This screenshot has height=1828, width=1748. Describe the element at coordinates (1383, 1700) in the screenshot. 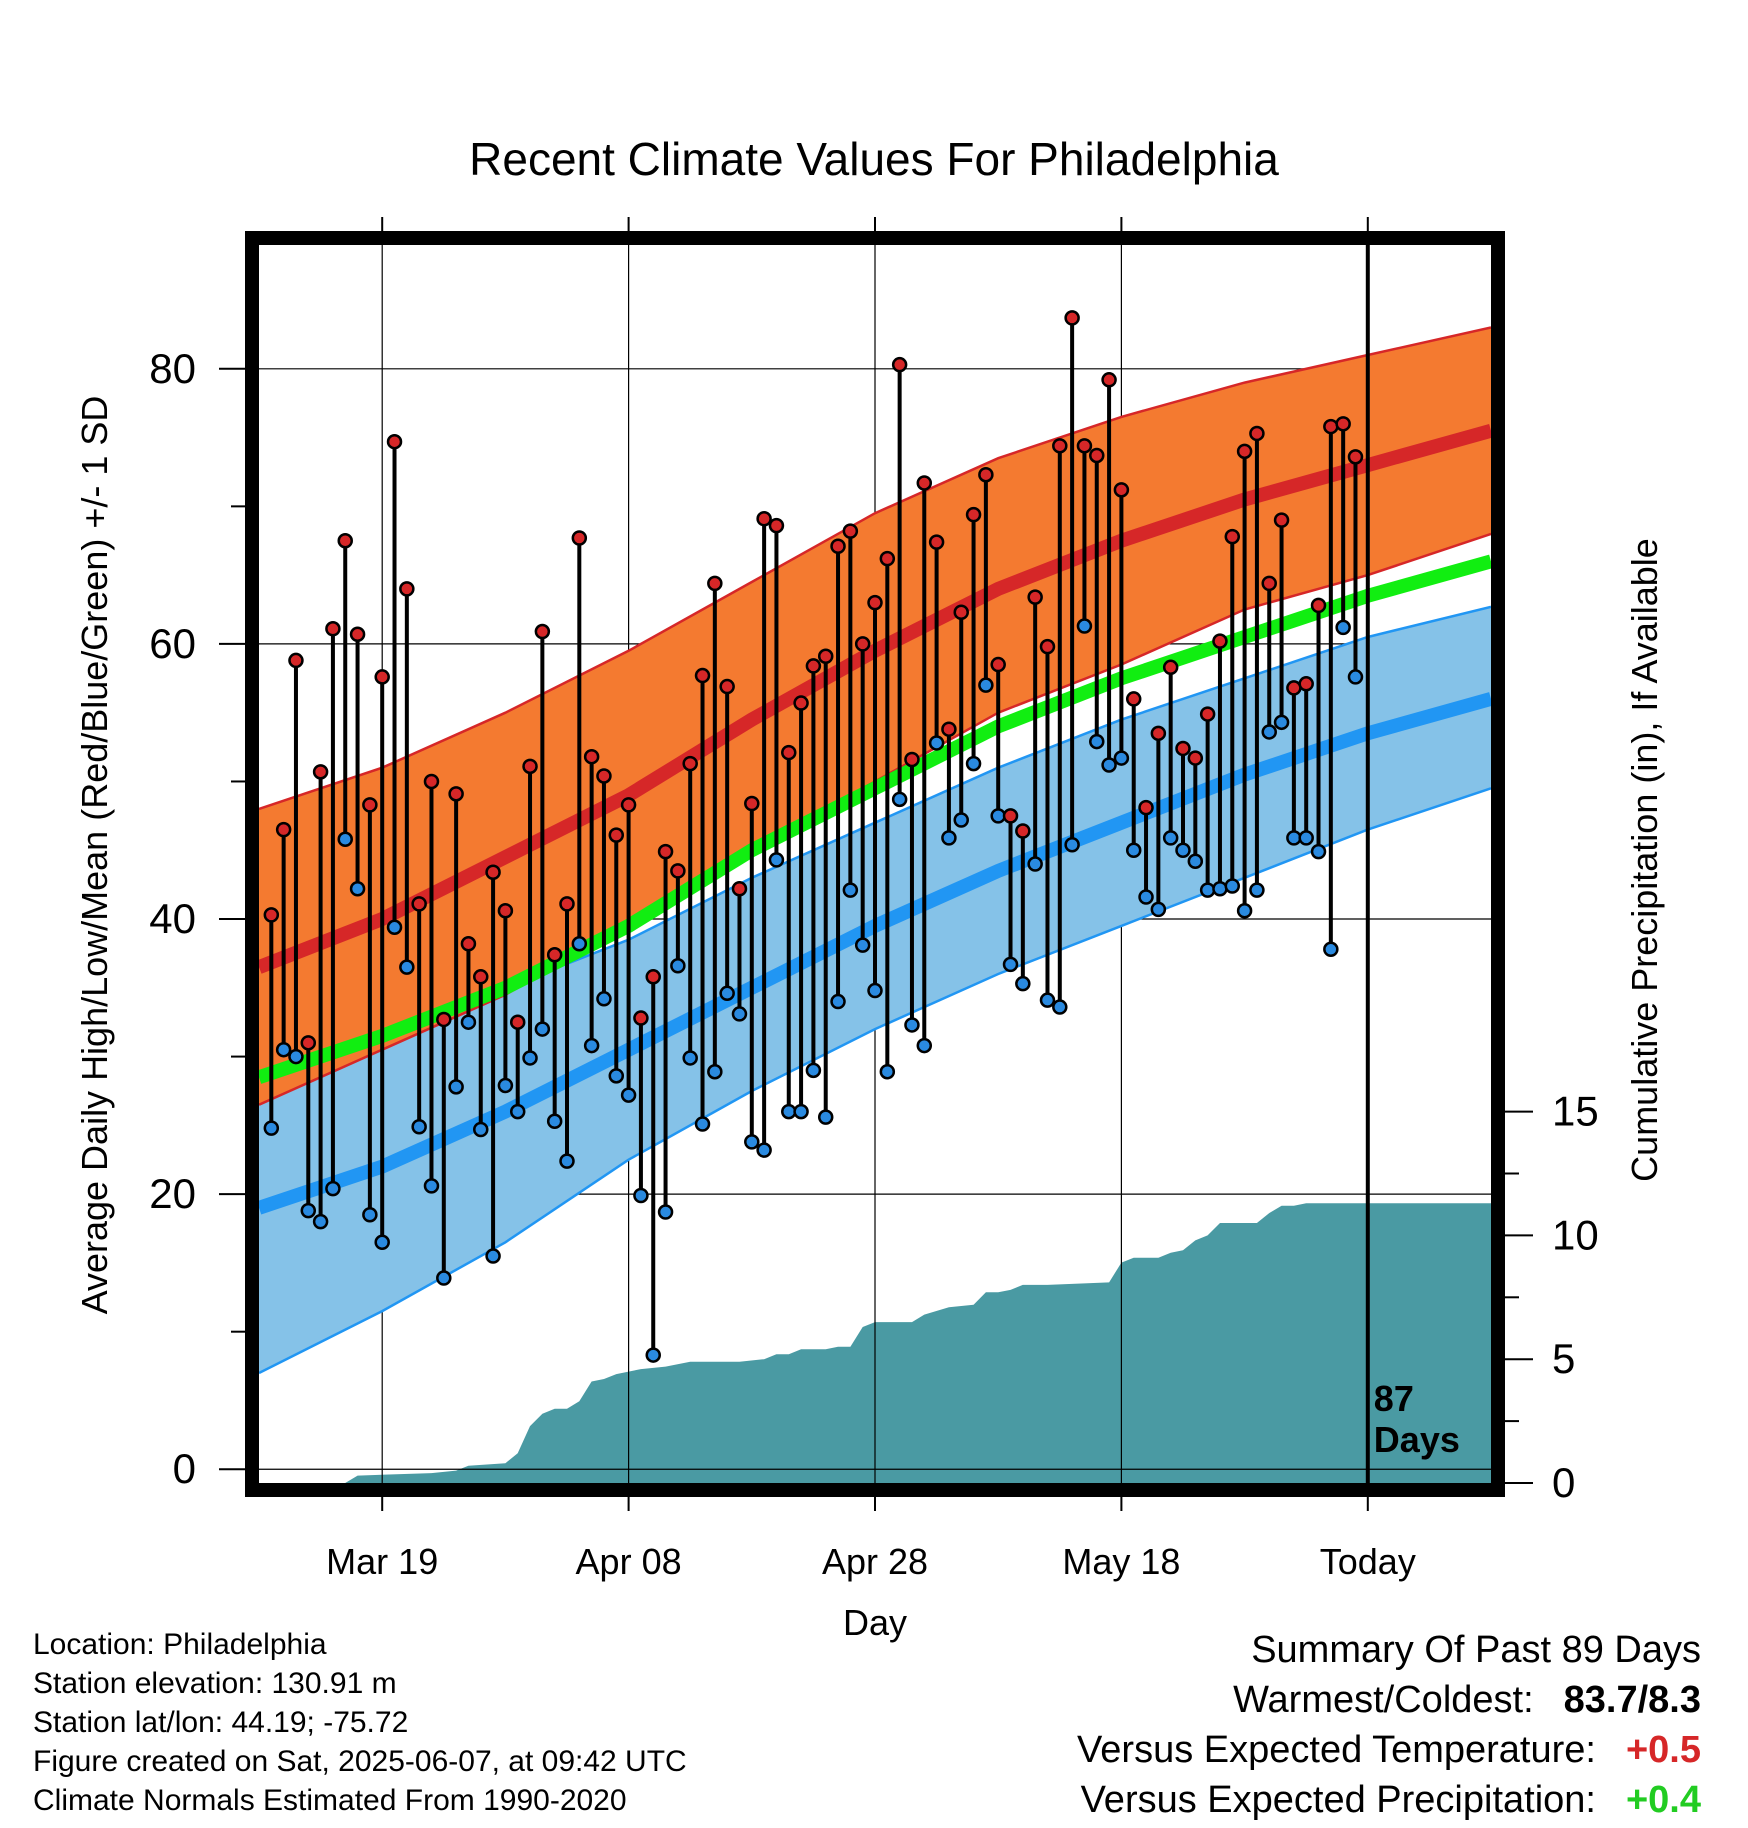

I see `warm-cold-label: Warmest/Coldest:` at that location.